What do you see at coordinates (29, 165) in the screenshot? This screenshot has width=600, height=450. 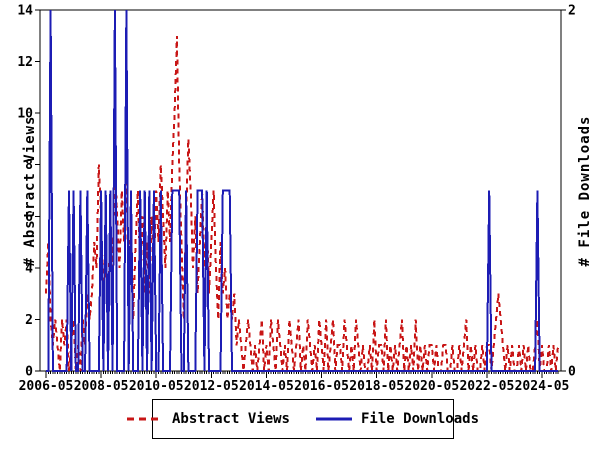 I see `y-left-tick-label: 8` at bounding box center [29, 165].